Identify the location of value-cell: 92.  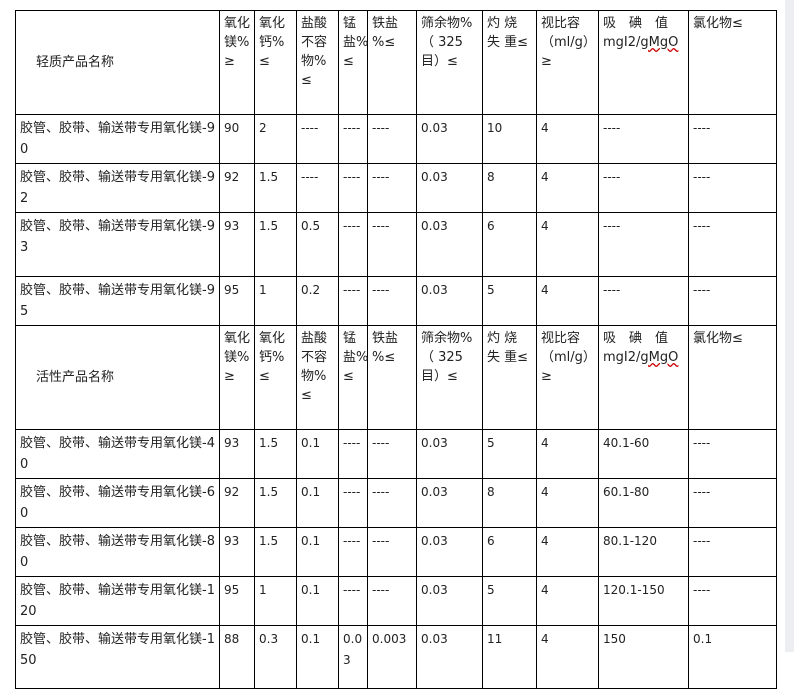
(237, 188).